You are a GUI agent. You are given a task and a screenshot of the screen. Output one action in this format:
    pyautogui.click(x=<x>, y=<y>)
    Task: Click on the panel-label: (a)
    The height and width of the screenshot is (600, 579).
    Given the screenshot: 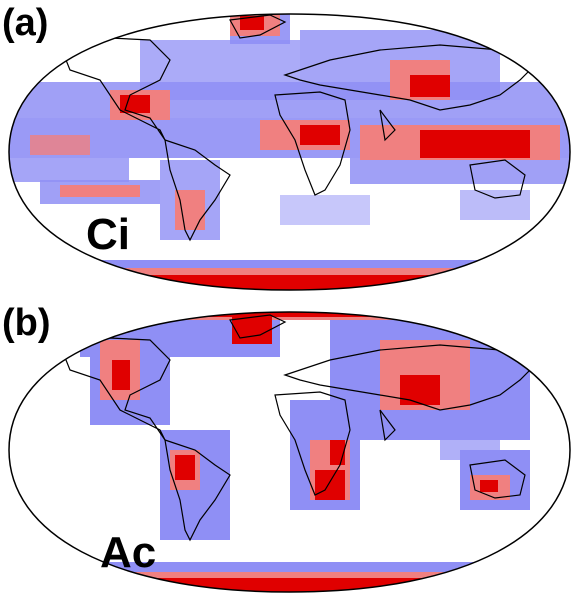 What is the action you would take?
    pyautogui.click(x=25, y=23)
    